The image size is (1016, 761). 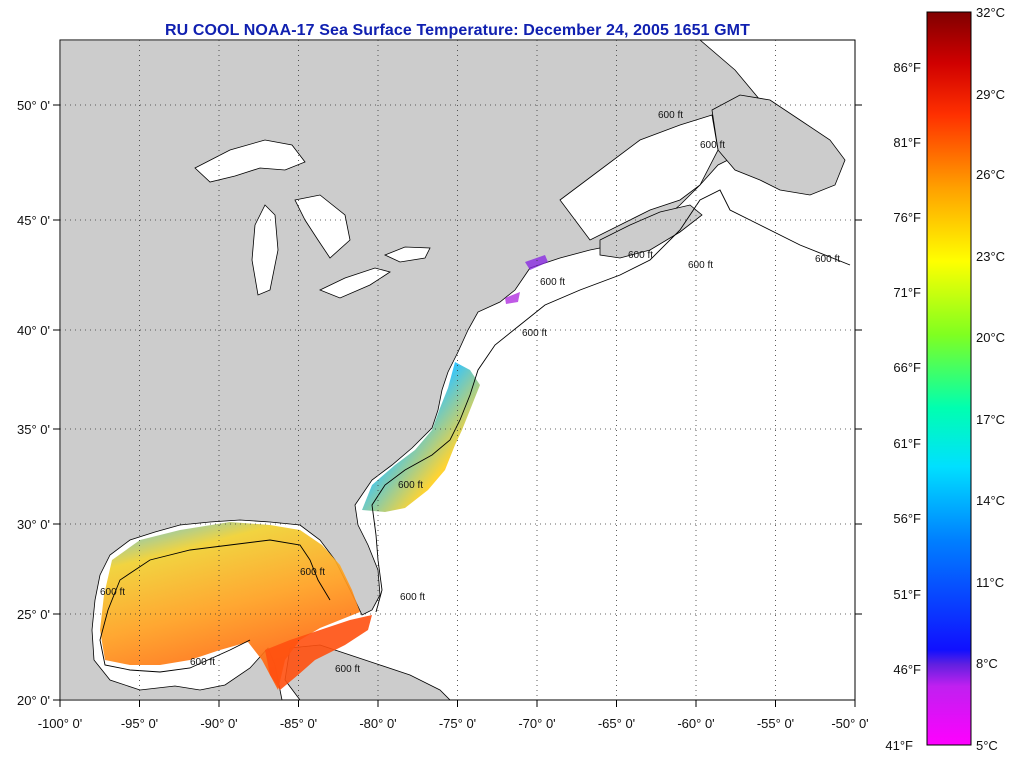 I want to click on lake-superior, so click(x=250, y=161).